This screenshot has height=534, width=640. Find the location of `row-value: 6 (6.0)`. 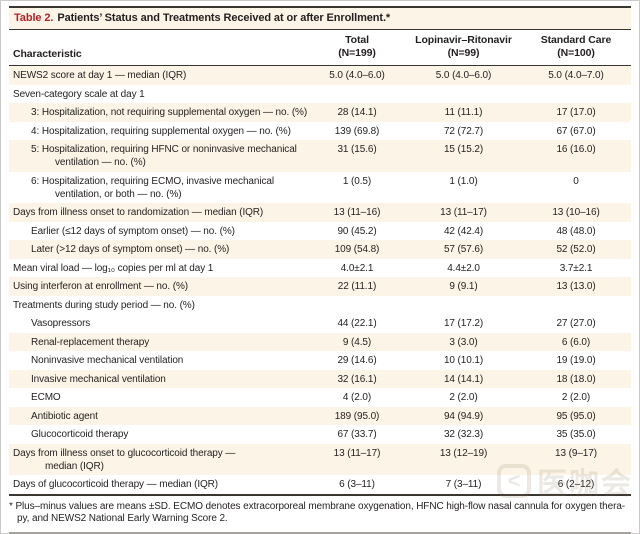

row-value: 6 (6.0) is located at coordinates (576, 342).